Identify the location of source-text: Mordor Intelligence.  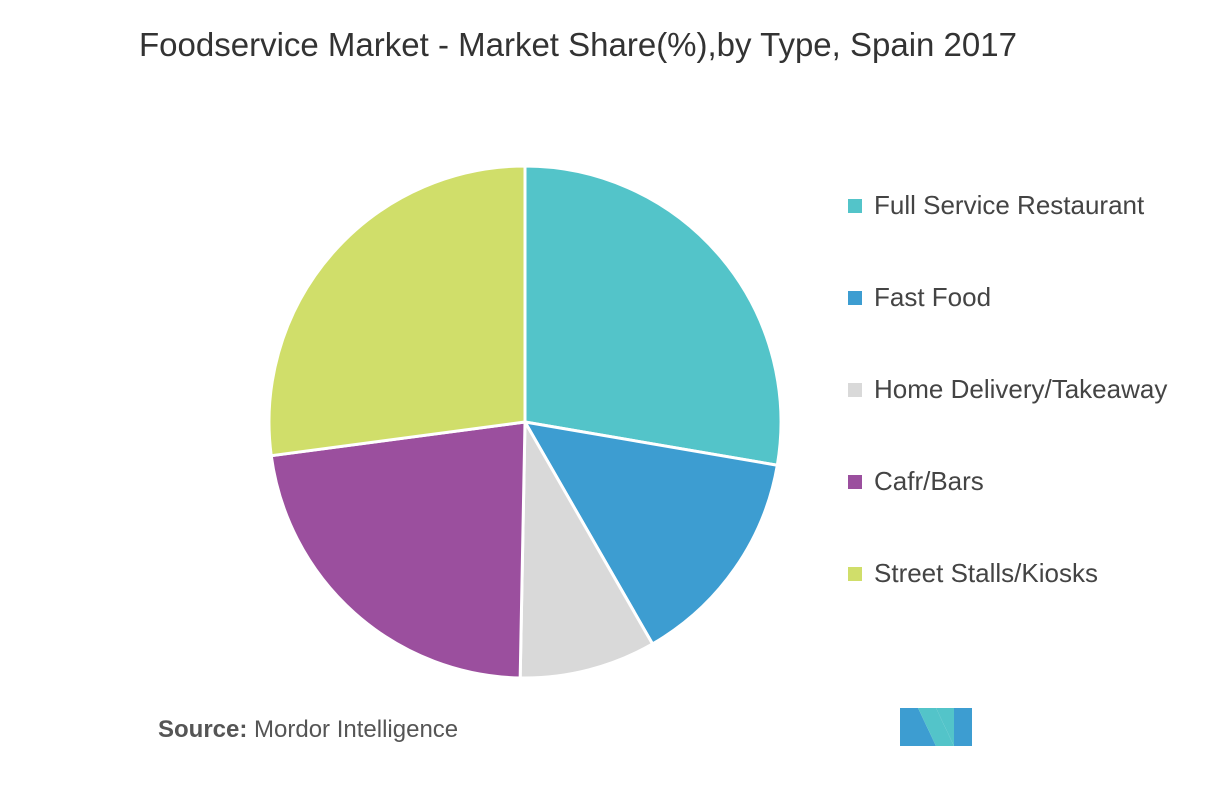
(356, 729).